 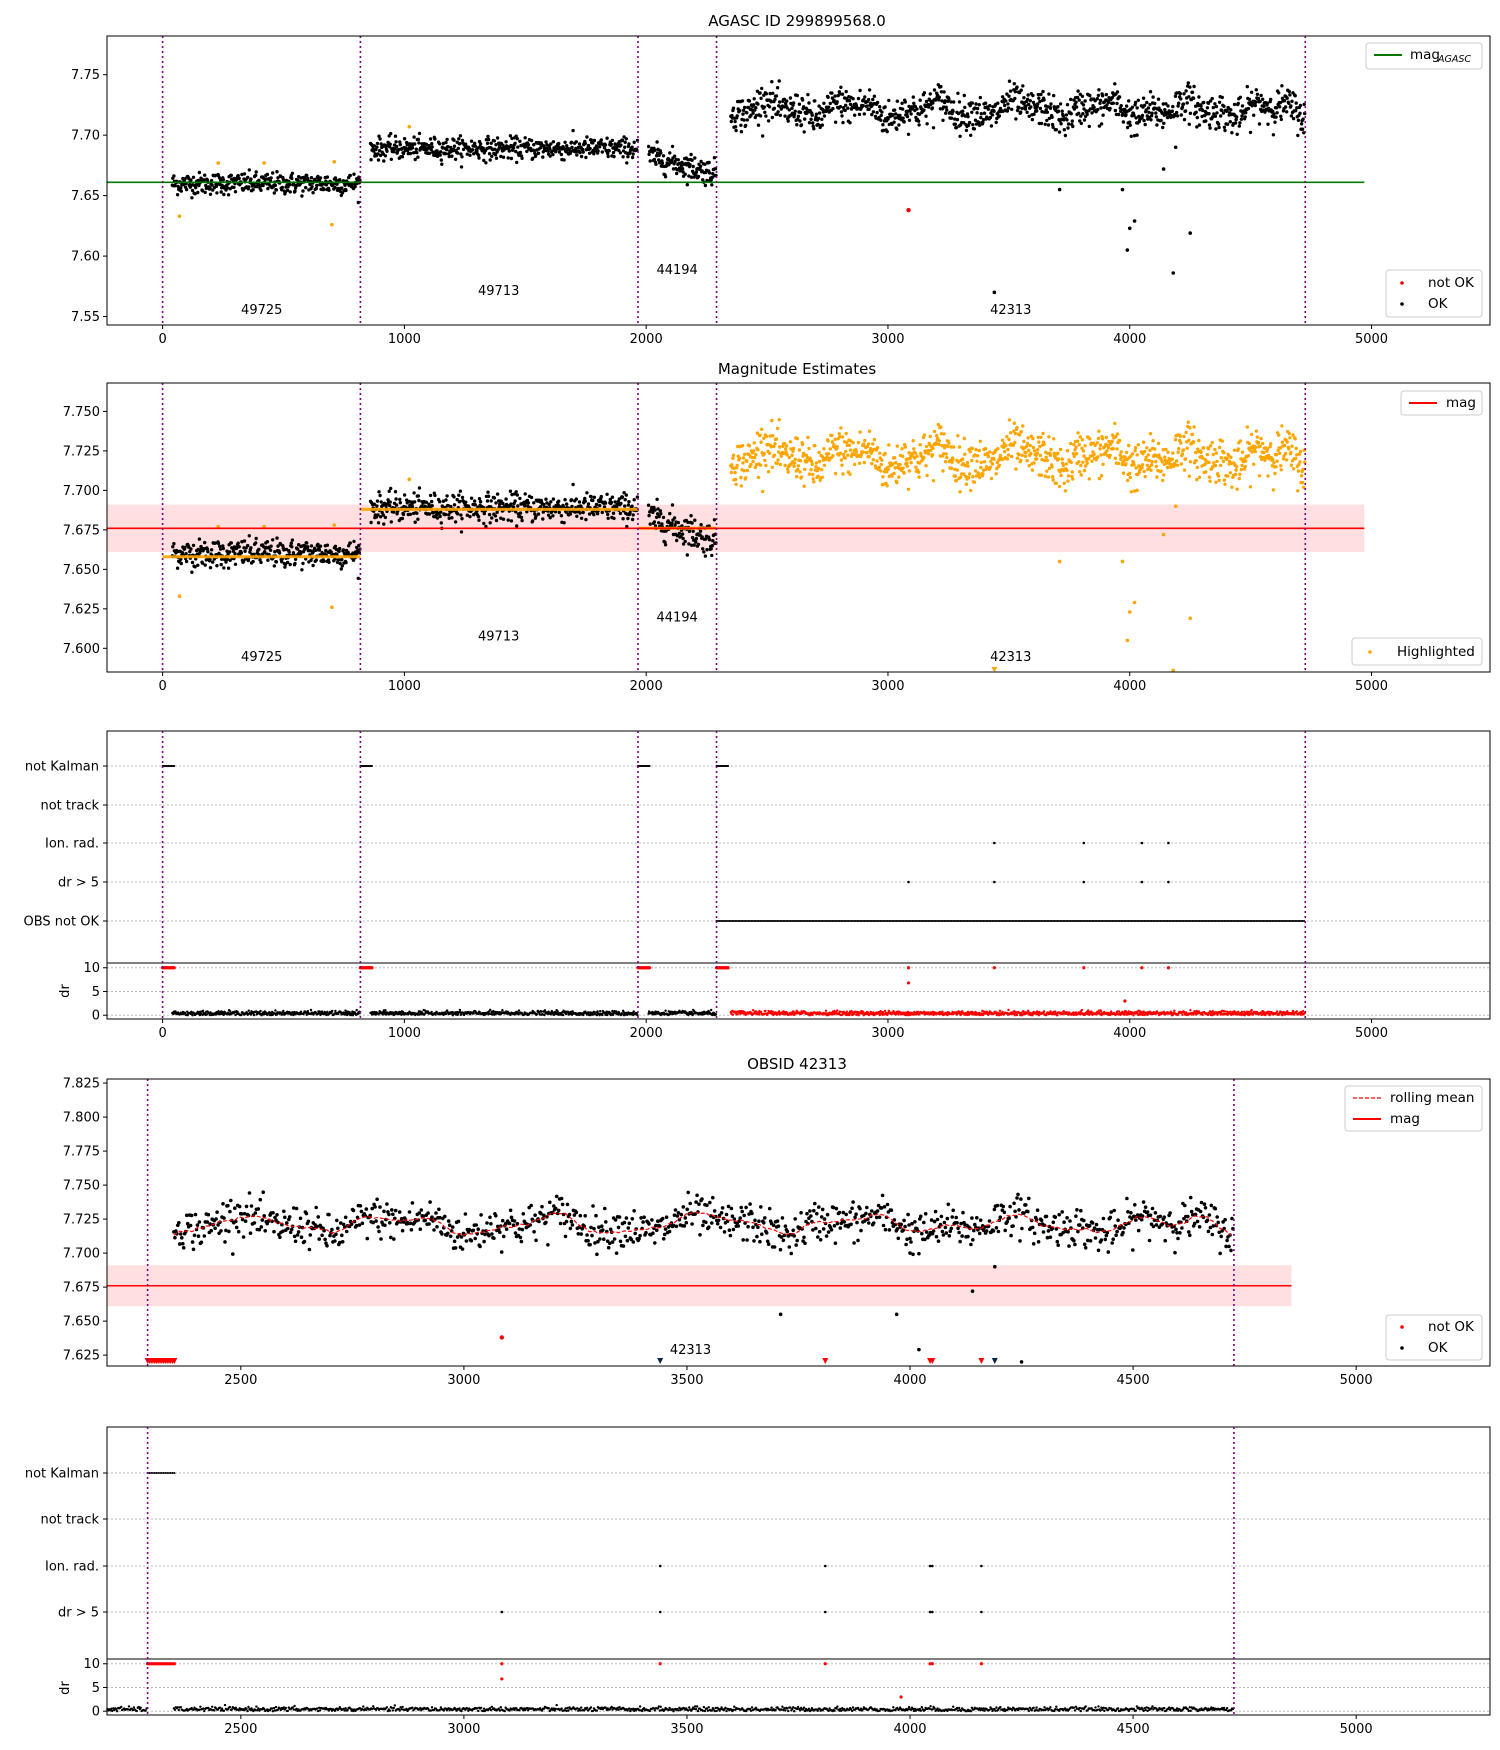 I want to click on ion-rad-point, so click(x=994, y=843).